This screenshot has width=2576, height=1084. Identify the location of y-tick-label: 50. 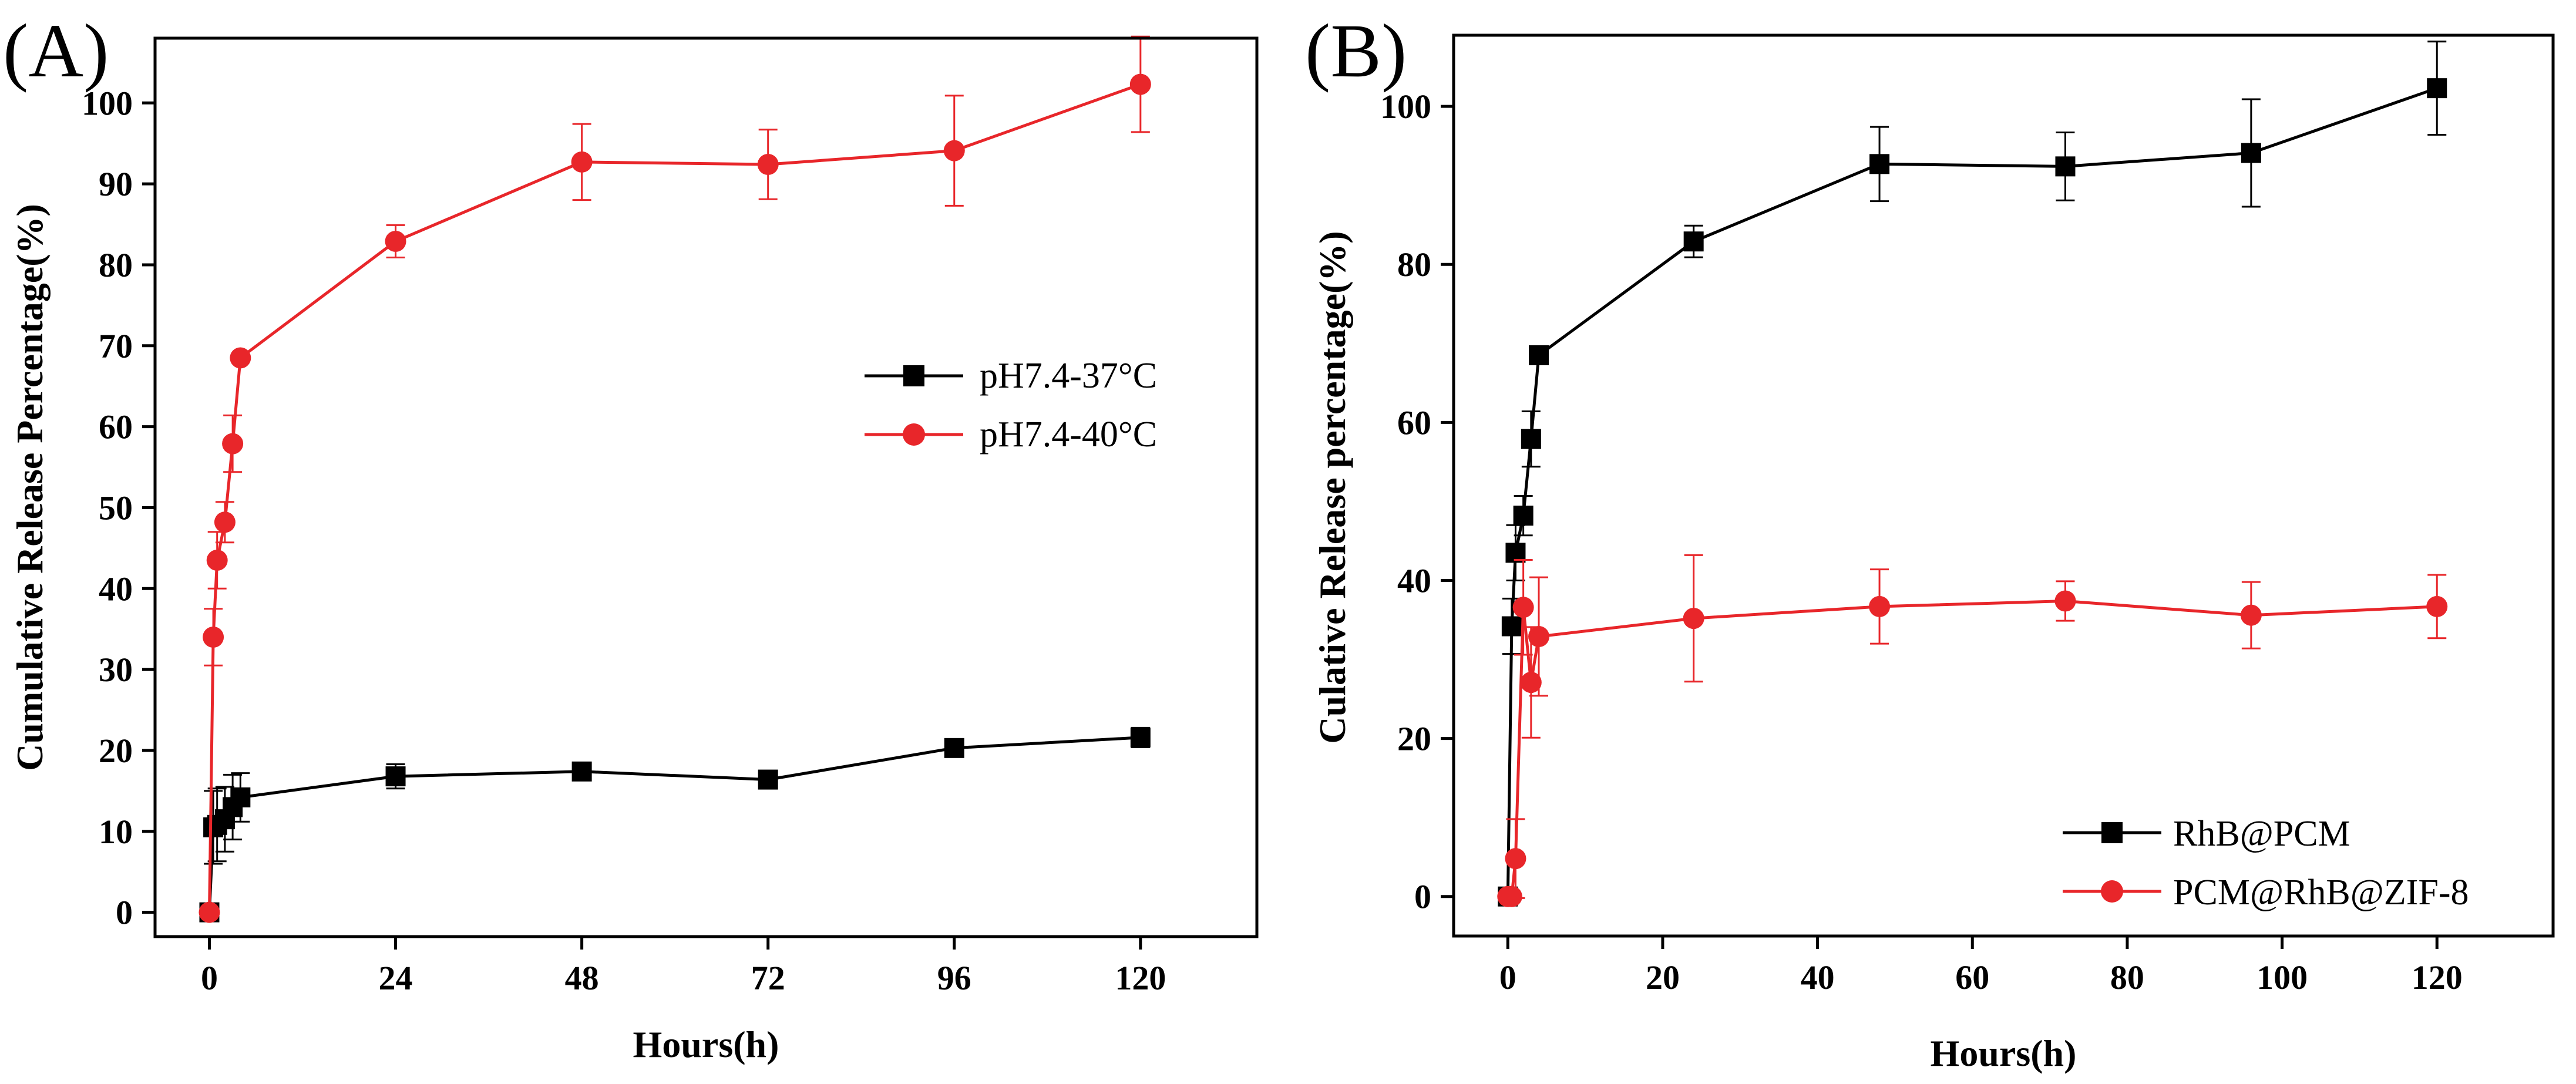
(116, 508).